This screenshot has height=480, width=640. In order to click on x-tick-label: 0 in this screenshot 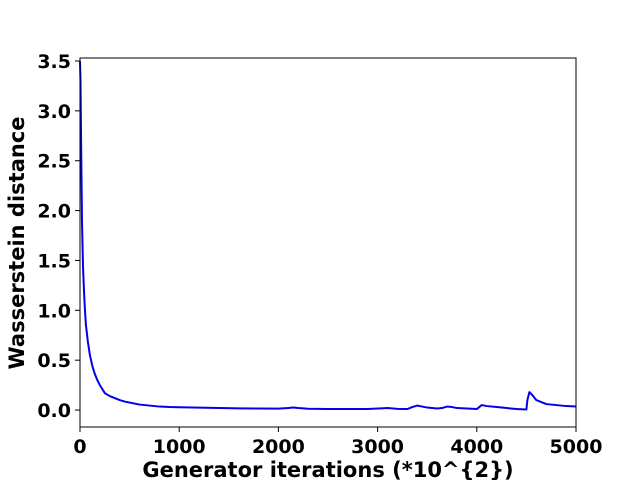, I will do `click(79, 447)`.